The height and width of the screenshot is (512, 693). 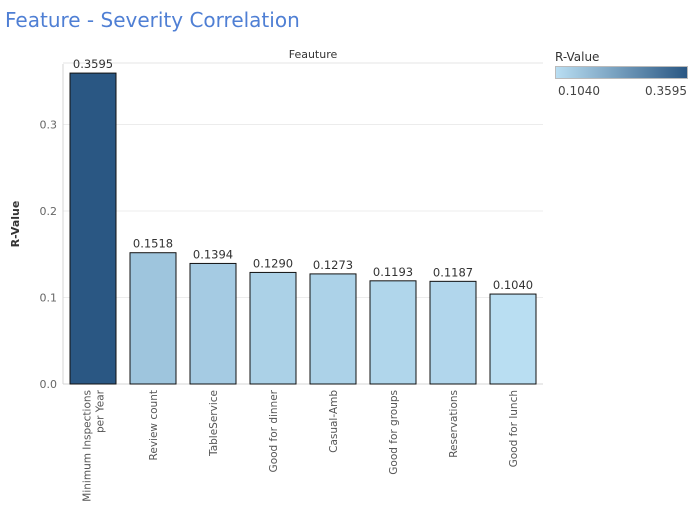 What do you see at coordinates (577, 57) in the screenshot?
I see `legend-title: R-Value` at bounding box center [577, 57].